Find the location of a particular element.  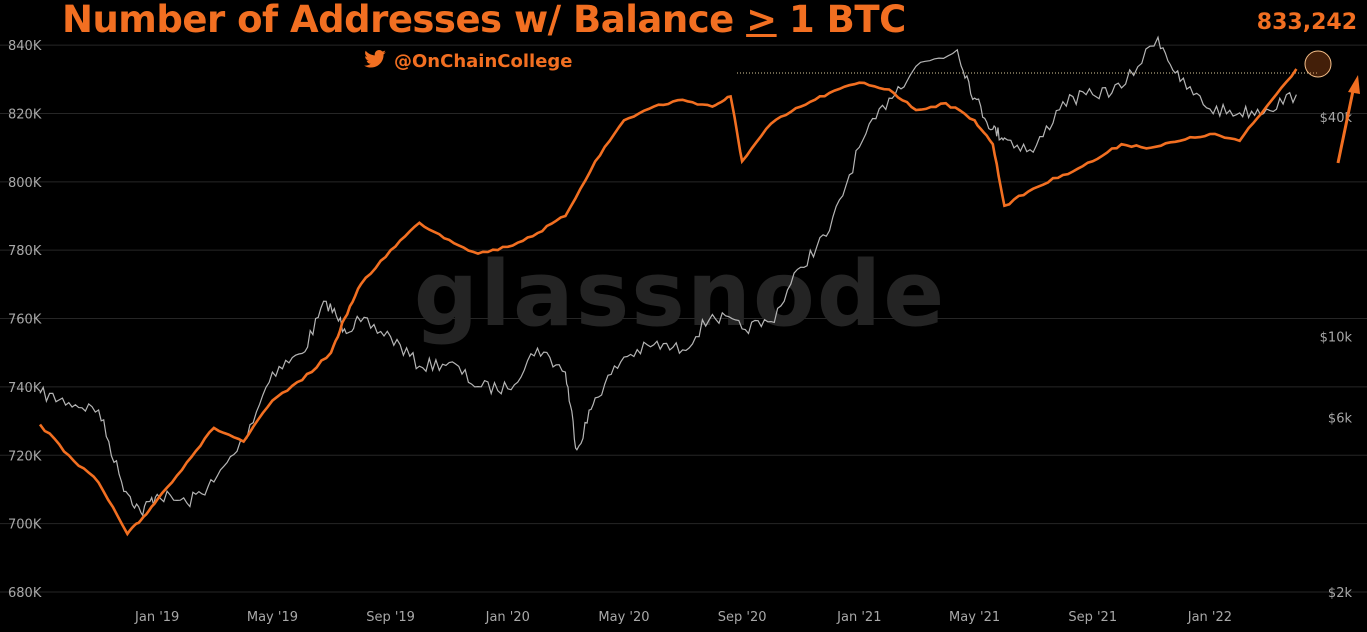

highlight-circle is located at coordinates (1318, 64).